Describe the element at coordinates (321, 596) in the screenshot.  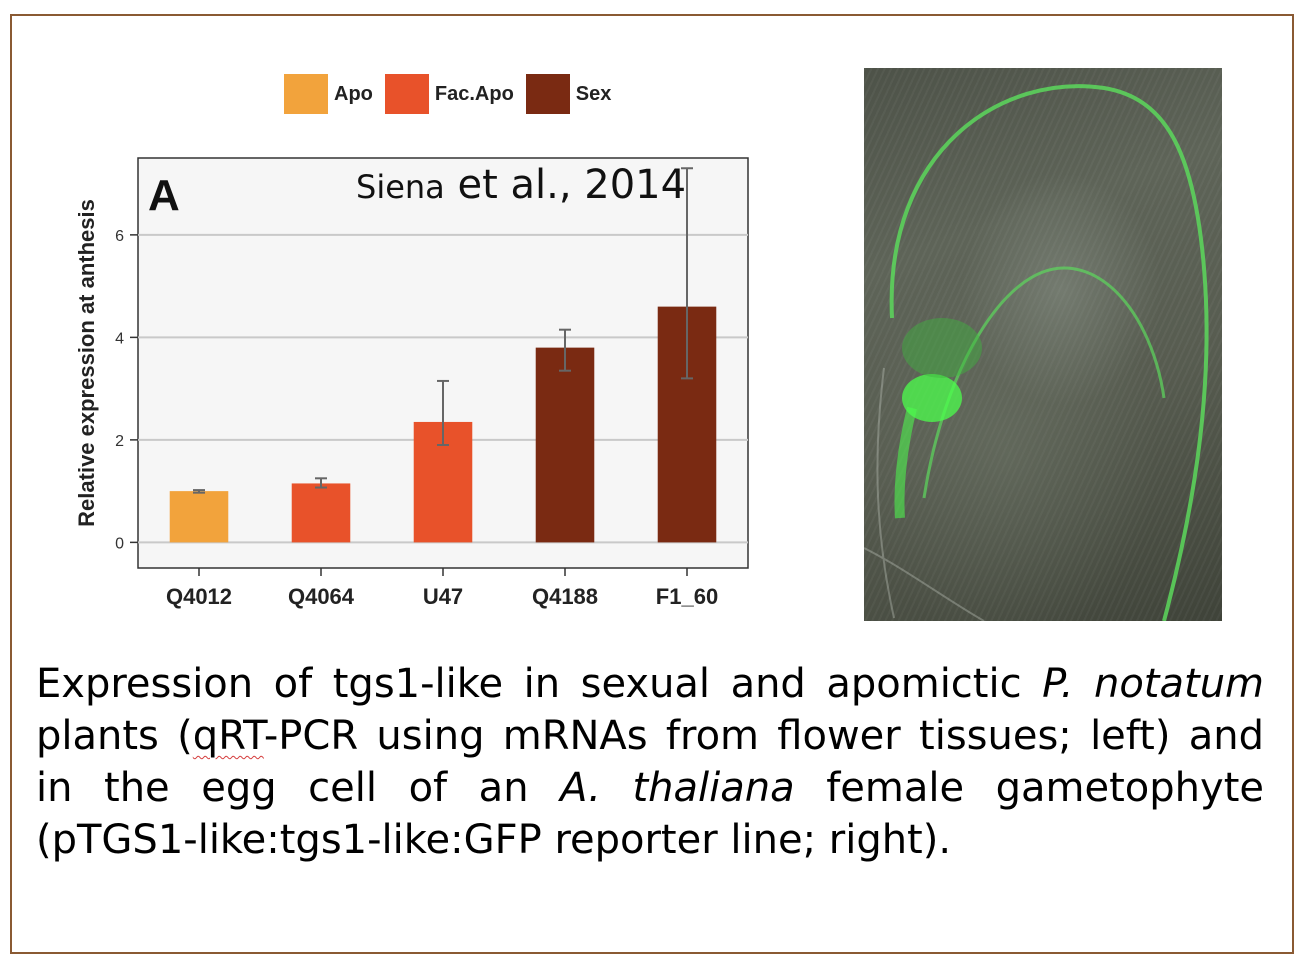
I see `x-tick-label: Q4064` at that location.